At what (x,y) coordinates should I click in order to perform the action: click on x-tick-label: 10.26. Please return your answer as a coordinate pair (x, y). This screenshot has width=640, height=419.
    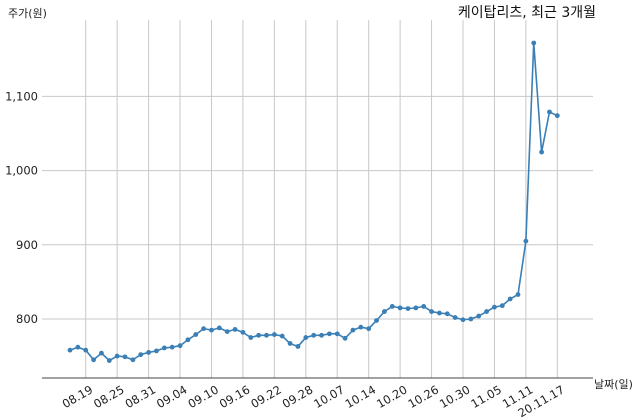
    Looking at the image, I should click on (424, 396).